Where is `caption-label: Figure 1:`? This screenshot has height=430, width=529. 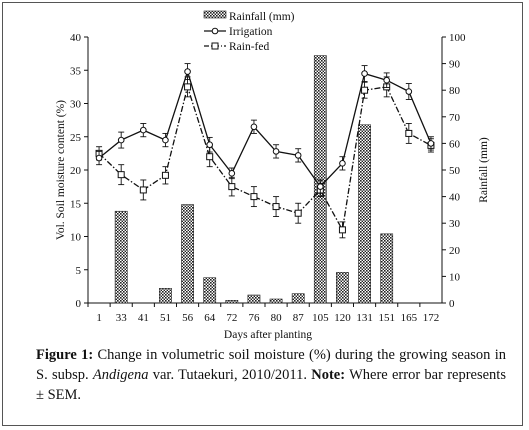 caption-label: Figure 1: is located at coordinates (65, 355).